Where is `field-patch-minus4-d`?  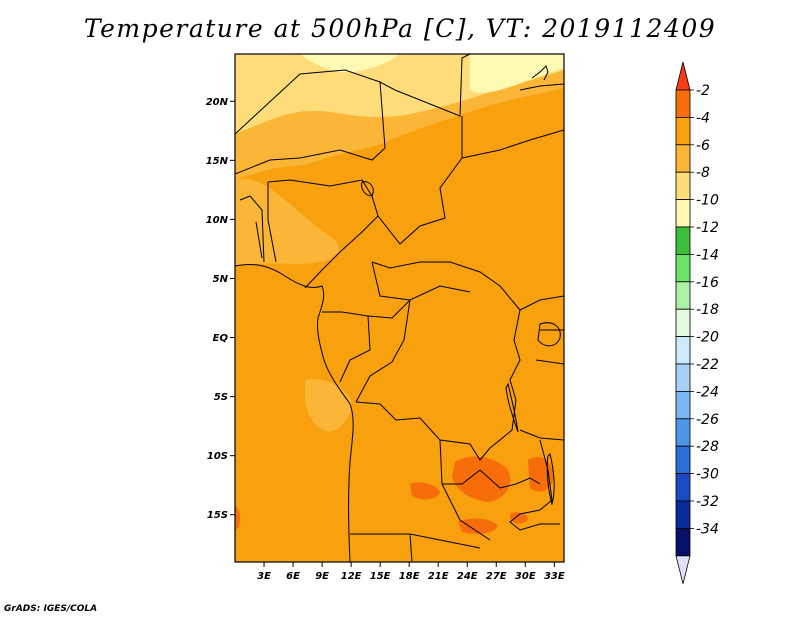
field-patch-minus4-d is located at coordinates (478, 526).